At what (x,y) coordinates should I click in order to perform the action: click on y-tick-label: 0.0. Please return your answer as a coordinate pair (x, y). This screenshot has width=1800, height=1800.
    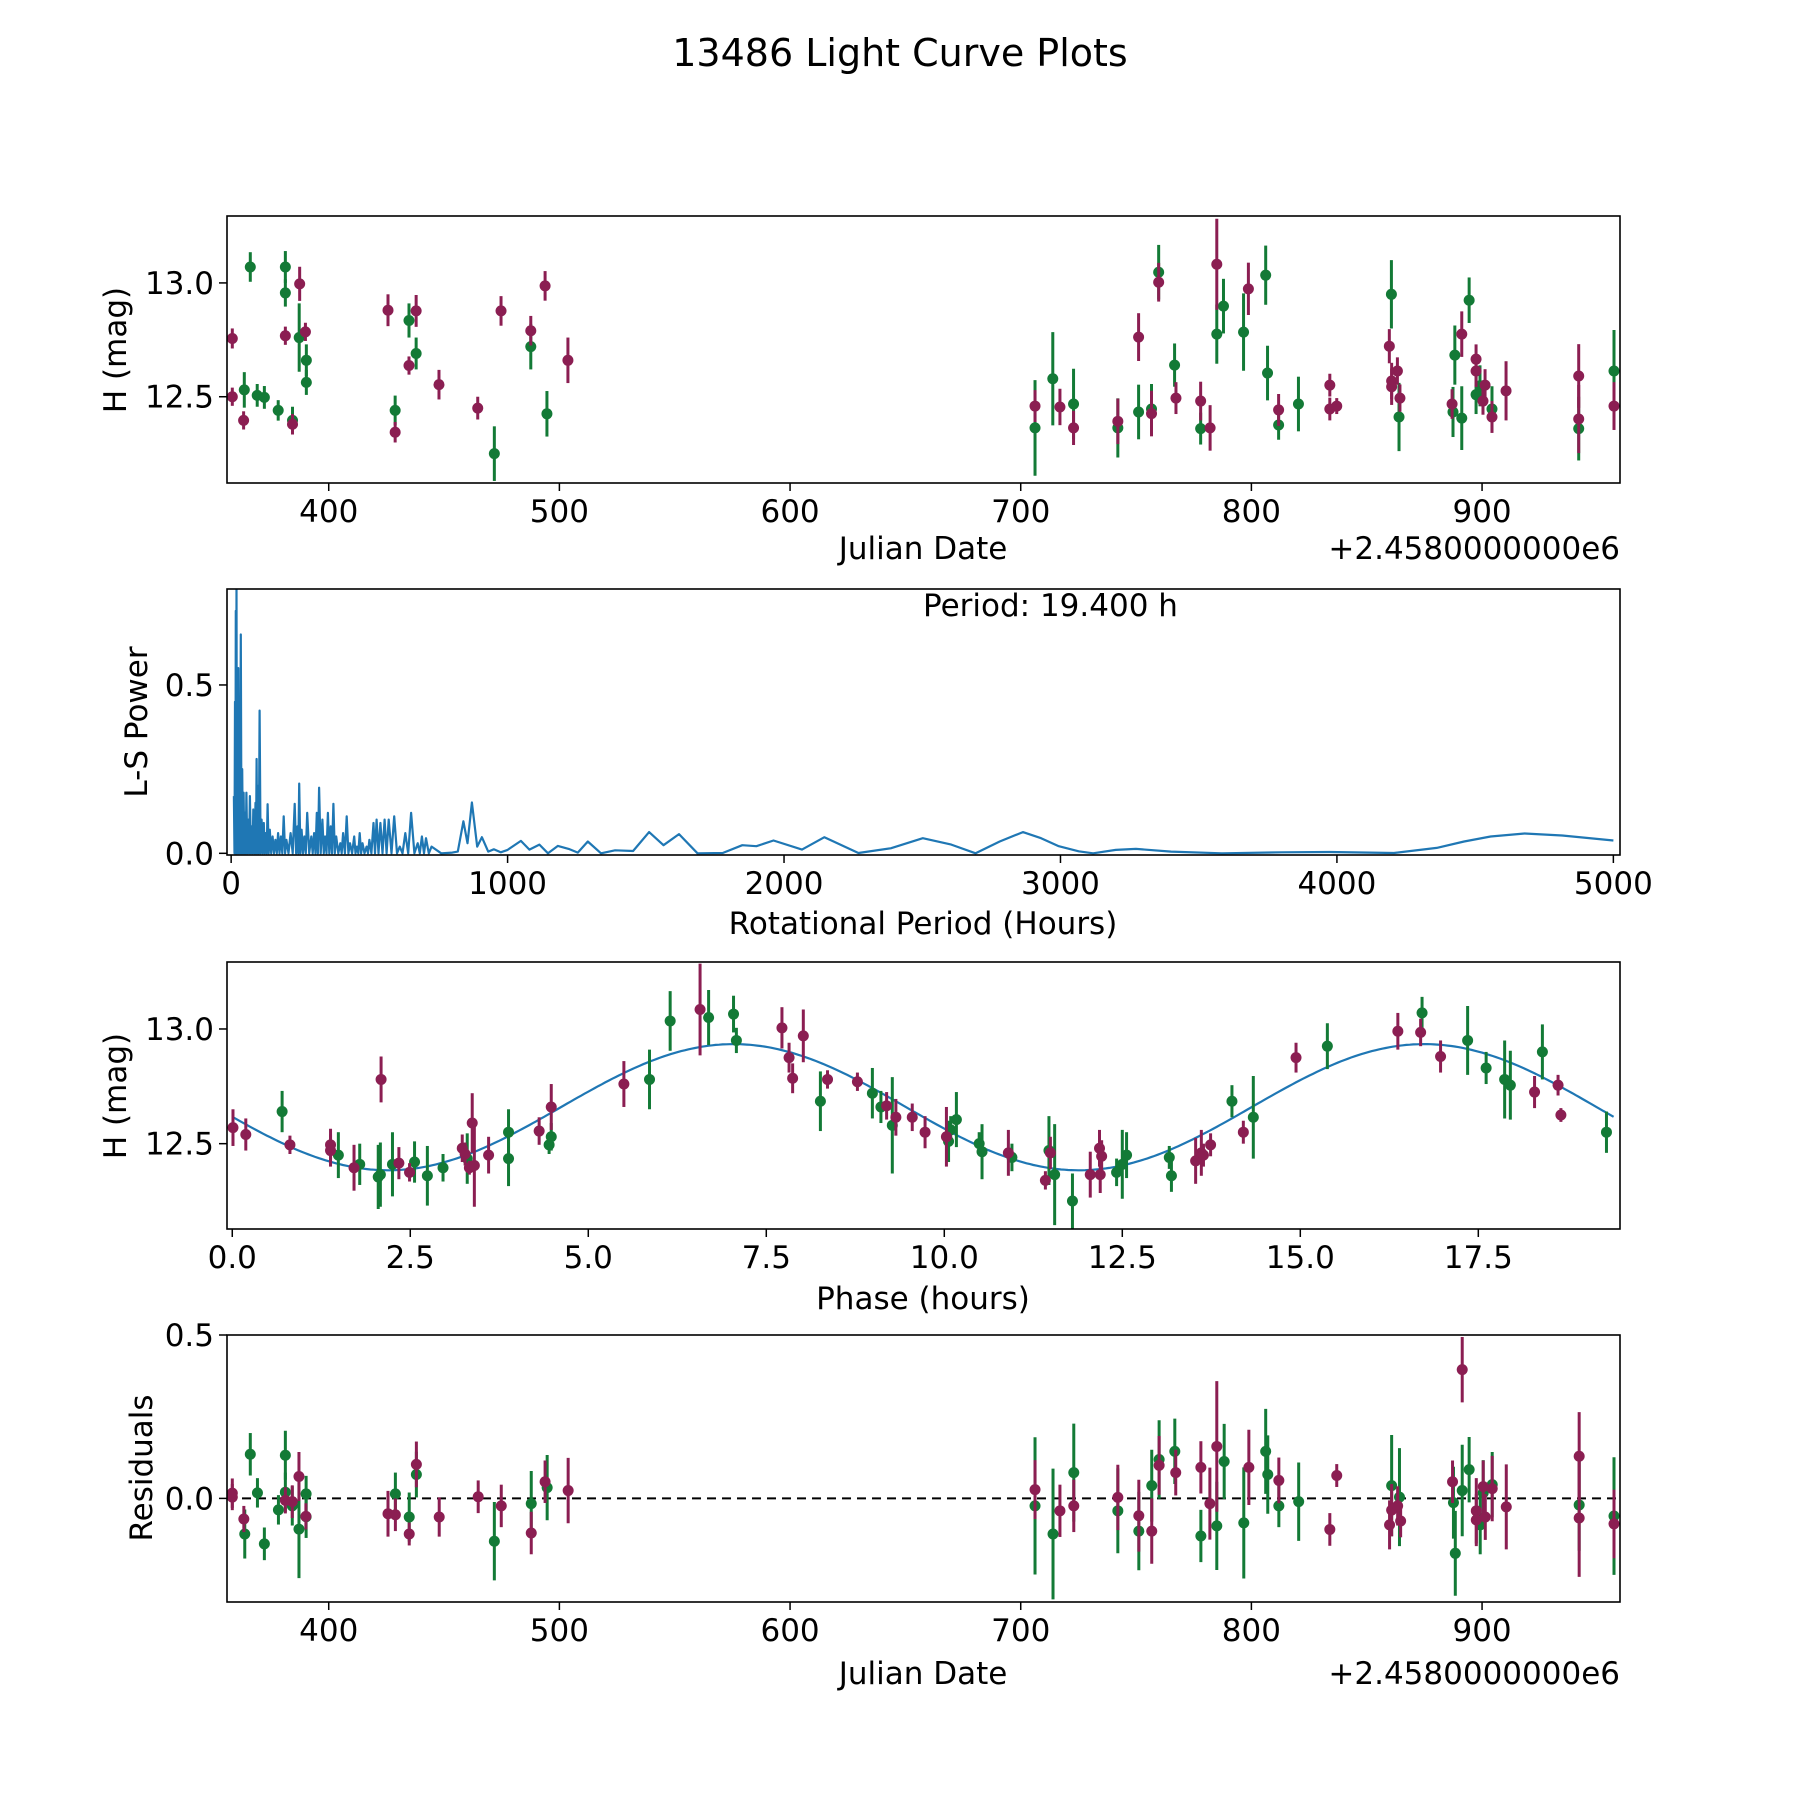
    Looking at the image, I should click on (189, 1499).